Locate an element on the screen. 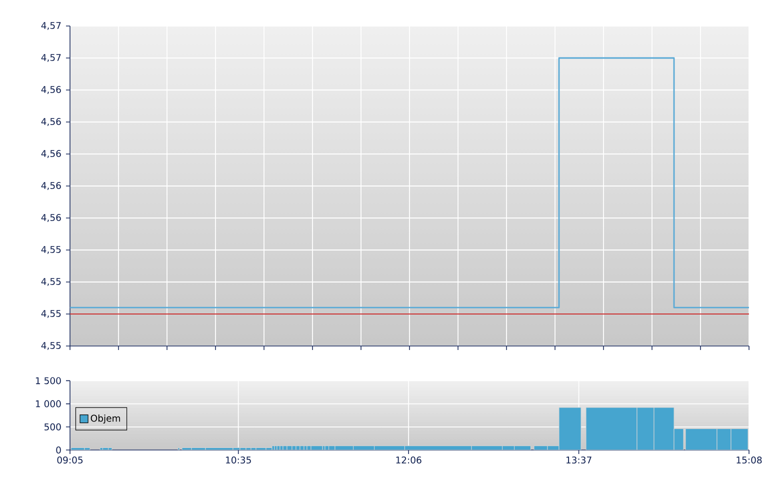 The height and width of the screenshot is (490, 780). y-tick-label: 0 is located at coordinates (58, 450).